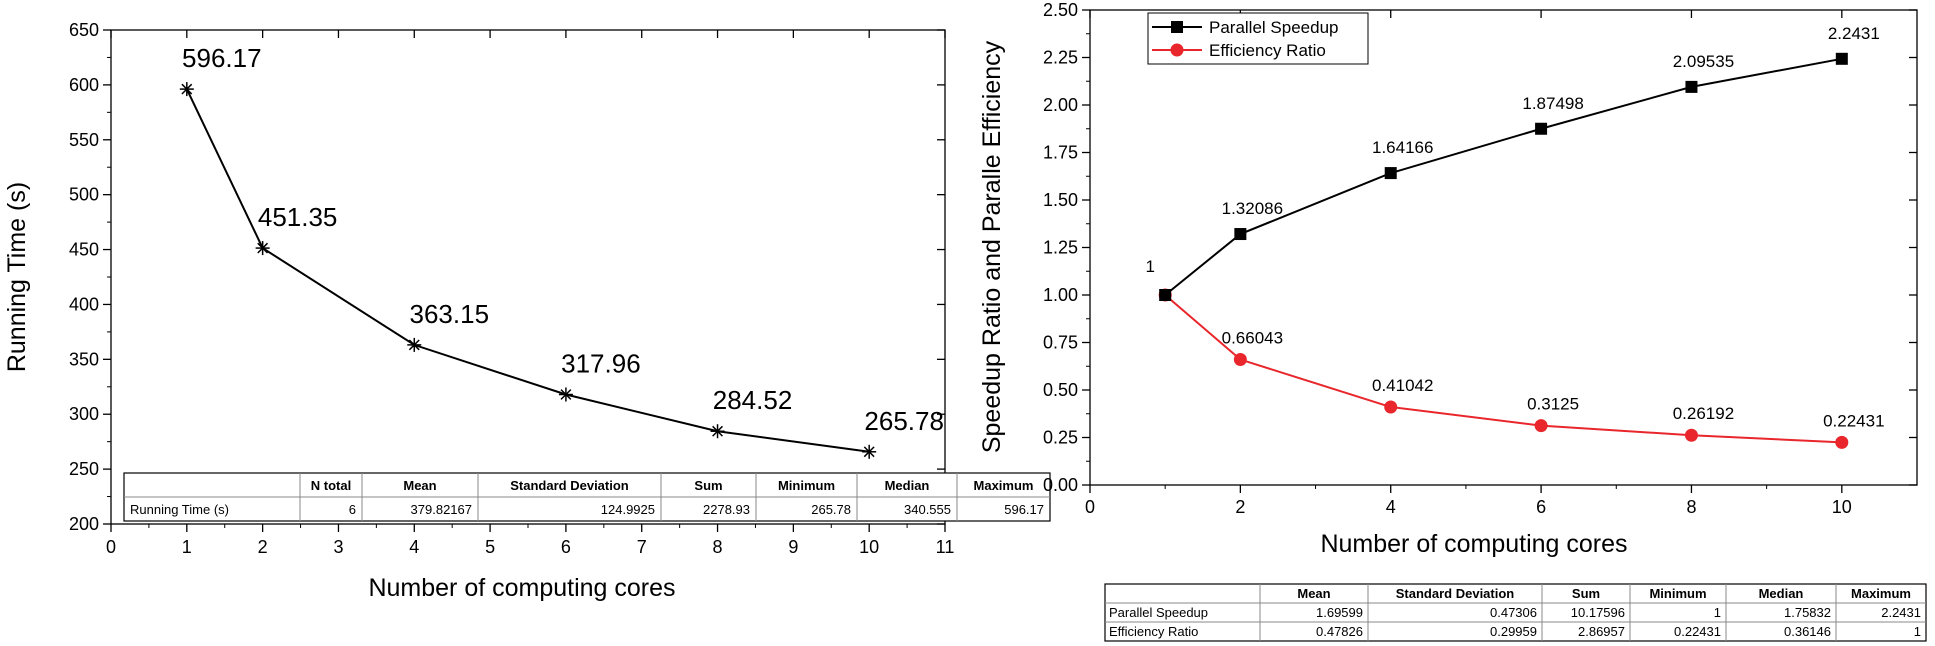 This screenshot has height=646, width=1935. Describe the element at coordinates (1060, 200) in the screenshot. I see `right-y-tick-label: 1.50` at that location.